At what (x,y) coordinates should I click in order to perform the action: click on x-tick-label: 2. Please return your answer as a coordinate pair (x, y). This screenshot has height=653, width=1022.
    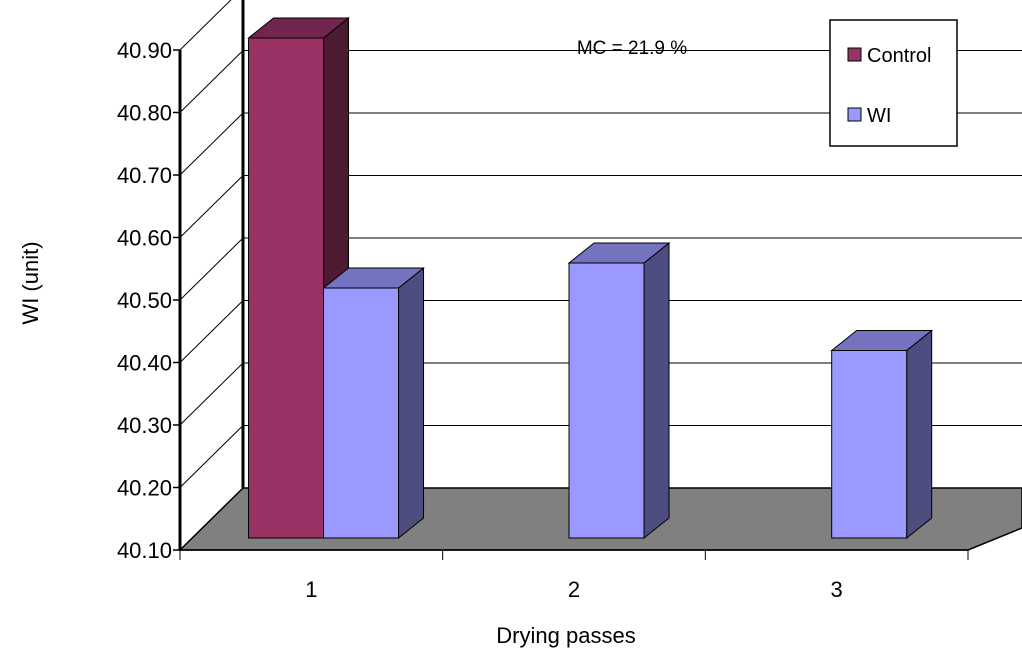
    Looking at the image, I should click on (574, 589).